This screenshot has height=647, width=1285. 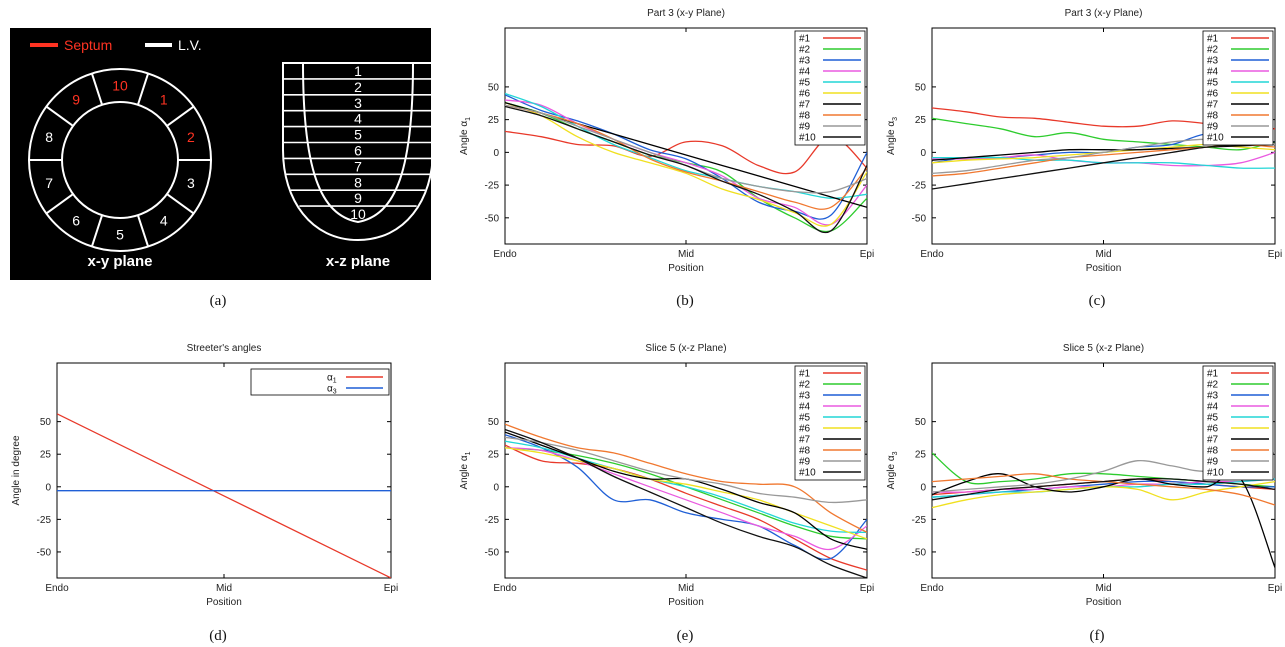 What do you see at coordinates (49, 183) in the screenshot?
I see `ring-segment-label: 7` at bounding box center [49, 183].